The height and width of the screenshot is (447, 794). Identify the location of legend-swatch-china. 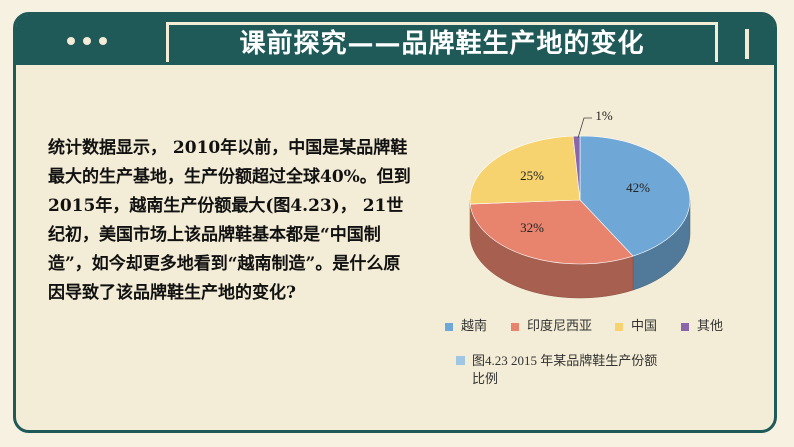
(619, 327).